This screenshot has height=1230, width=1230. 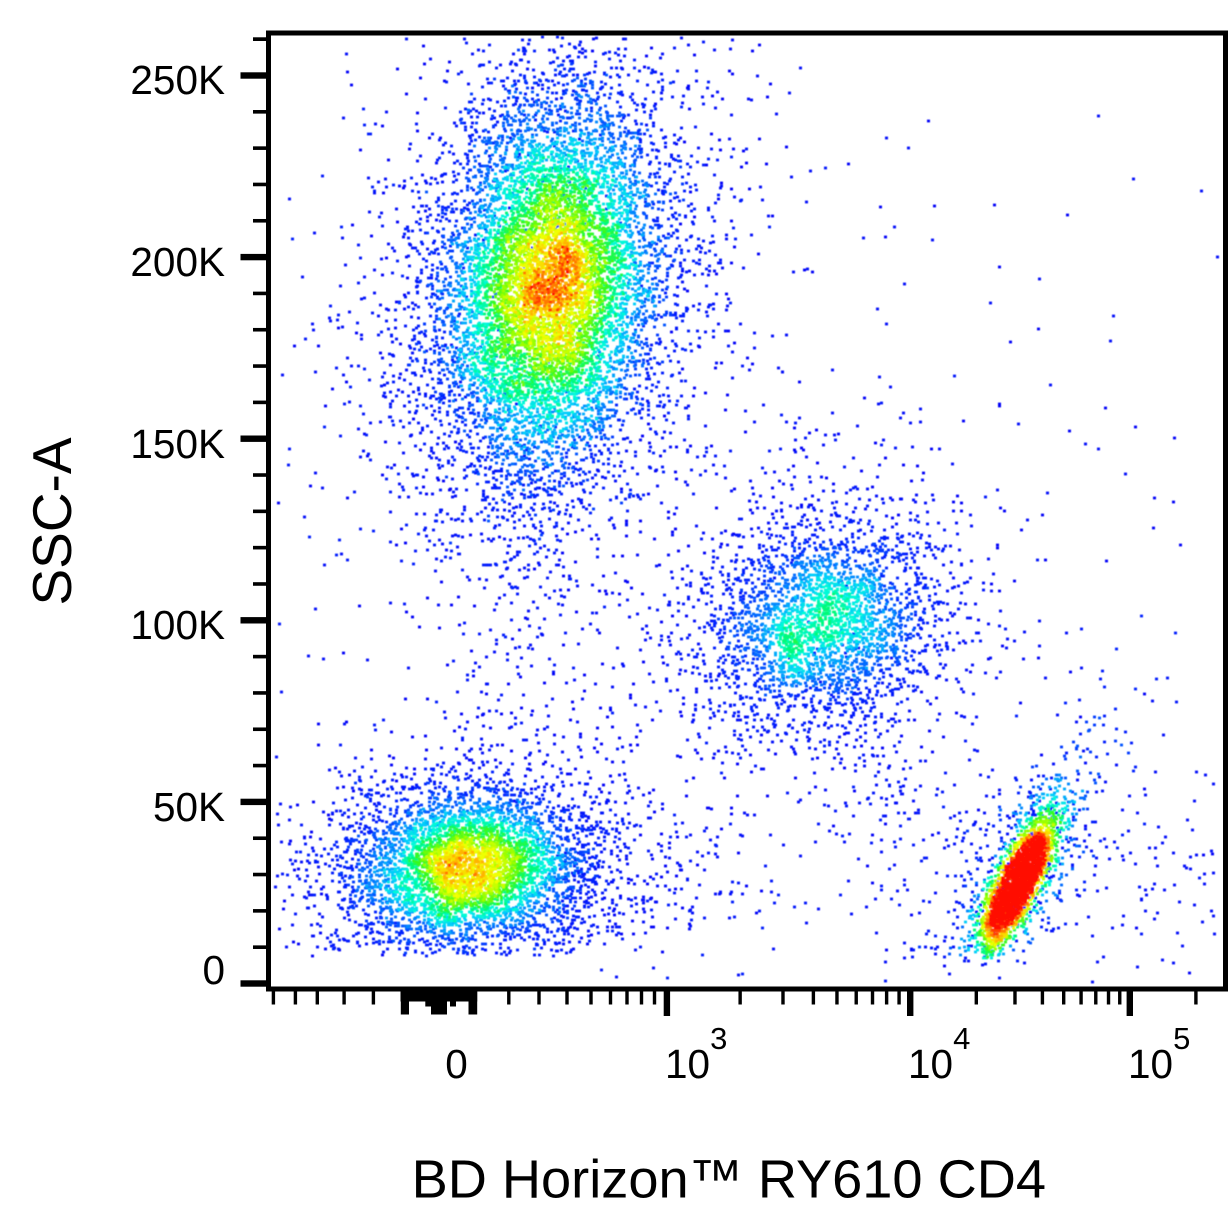 What do you see at coordinates (177, 625) in the screenshot?
I see `svg-text: 100K` at bounding box center [177, 625].